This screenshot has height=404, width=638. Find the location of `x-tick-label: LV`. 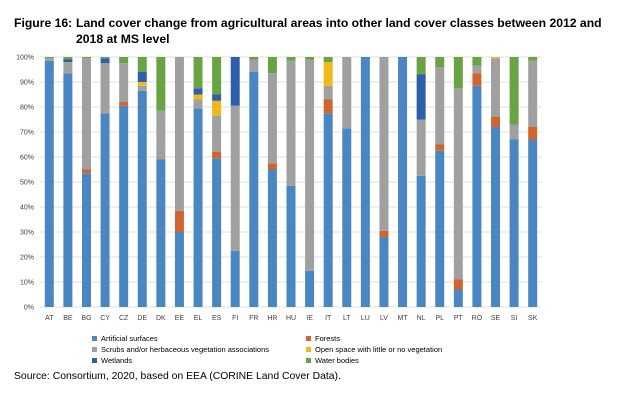

x-tick-label: LV is located at coordinates (384, 318).